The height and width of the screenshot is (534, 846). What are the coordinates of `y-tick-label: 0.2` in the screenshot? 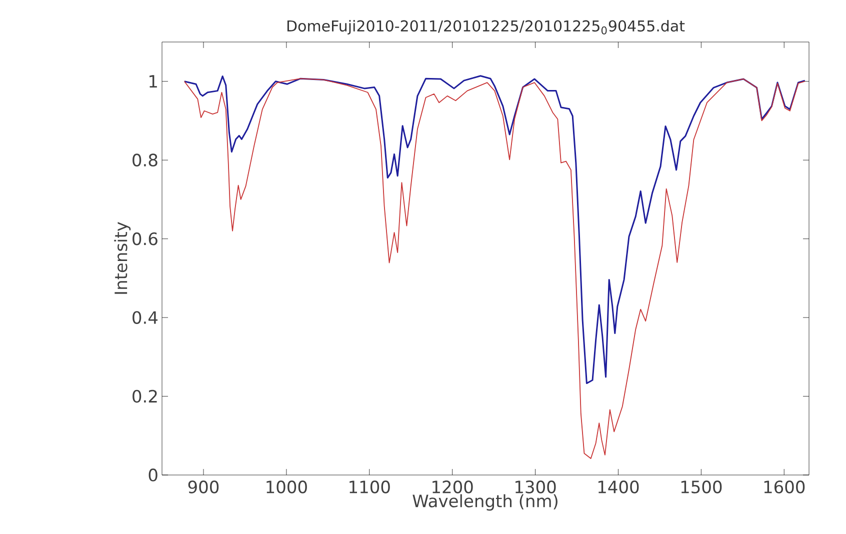 It's located at (144, 396).